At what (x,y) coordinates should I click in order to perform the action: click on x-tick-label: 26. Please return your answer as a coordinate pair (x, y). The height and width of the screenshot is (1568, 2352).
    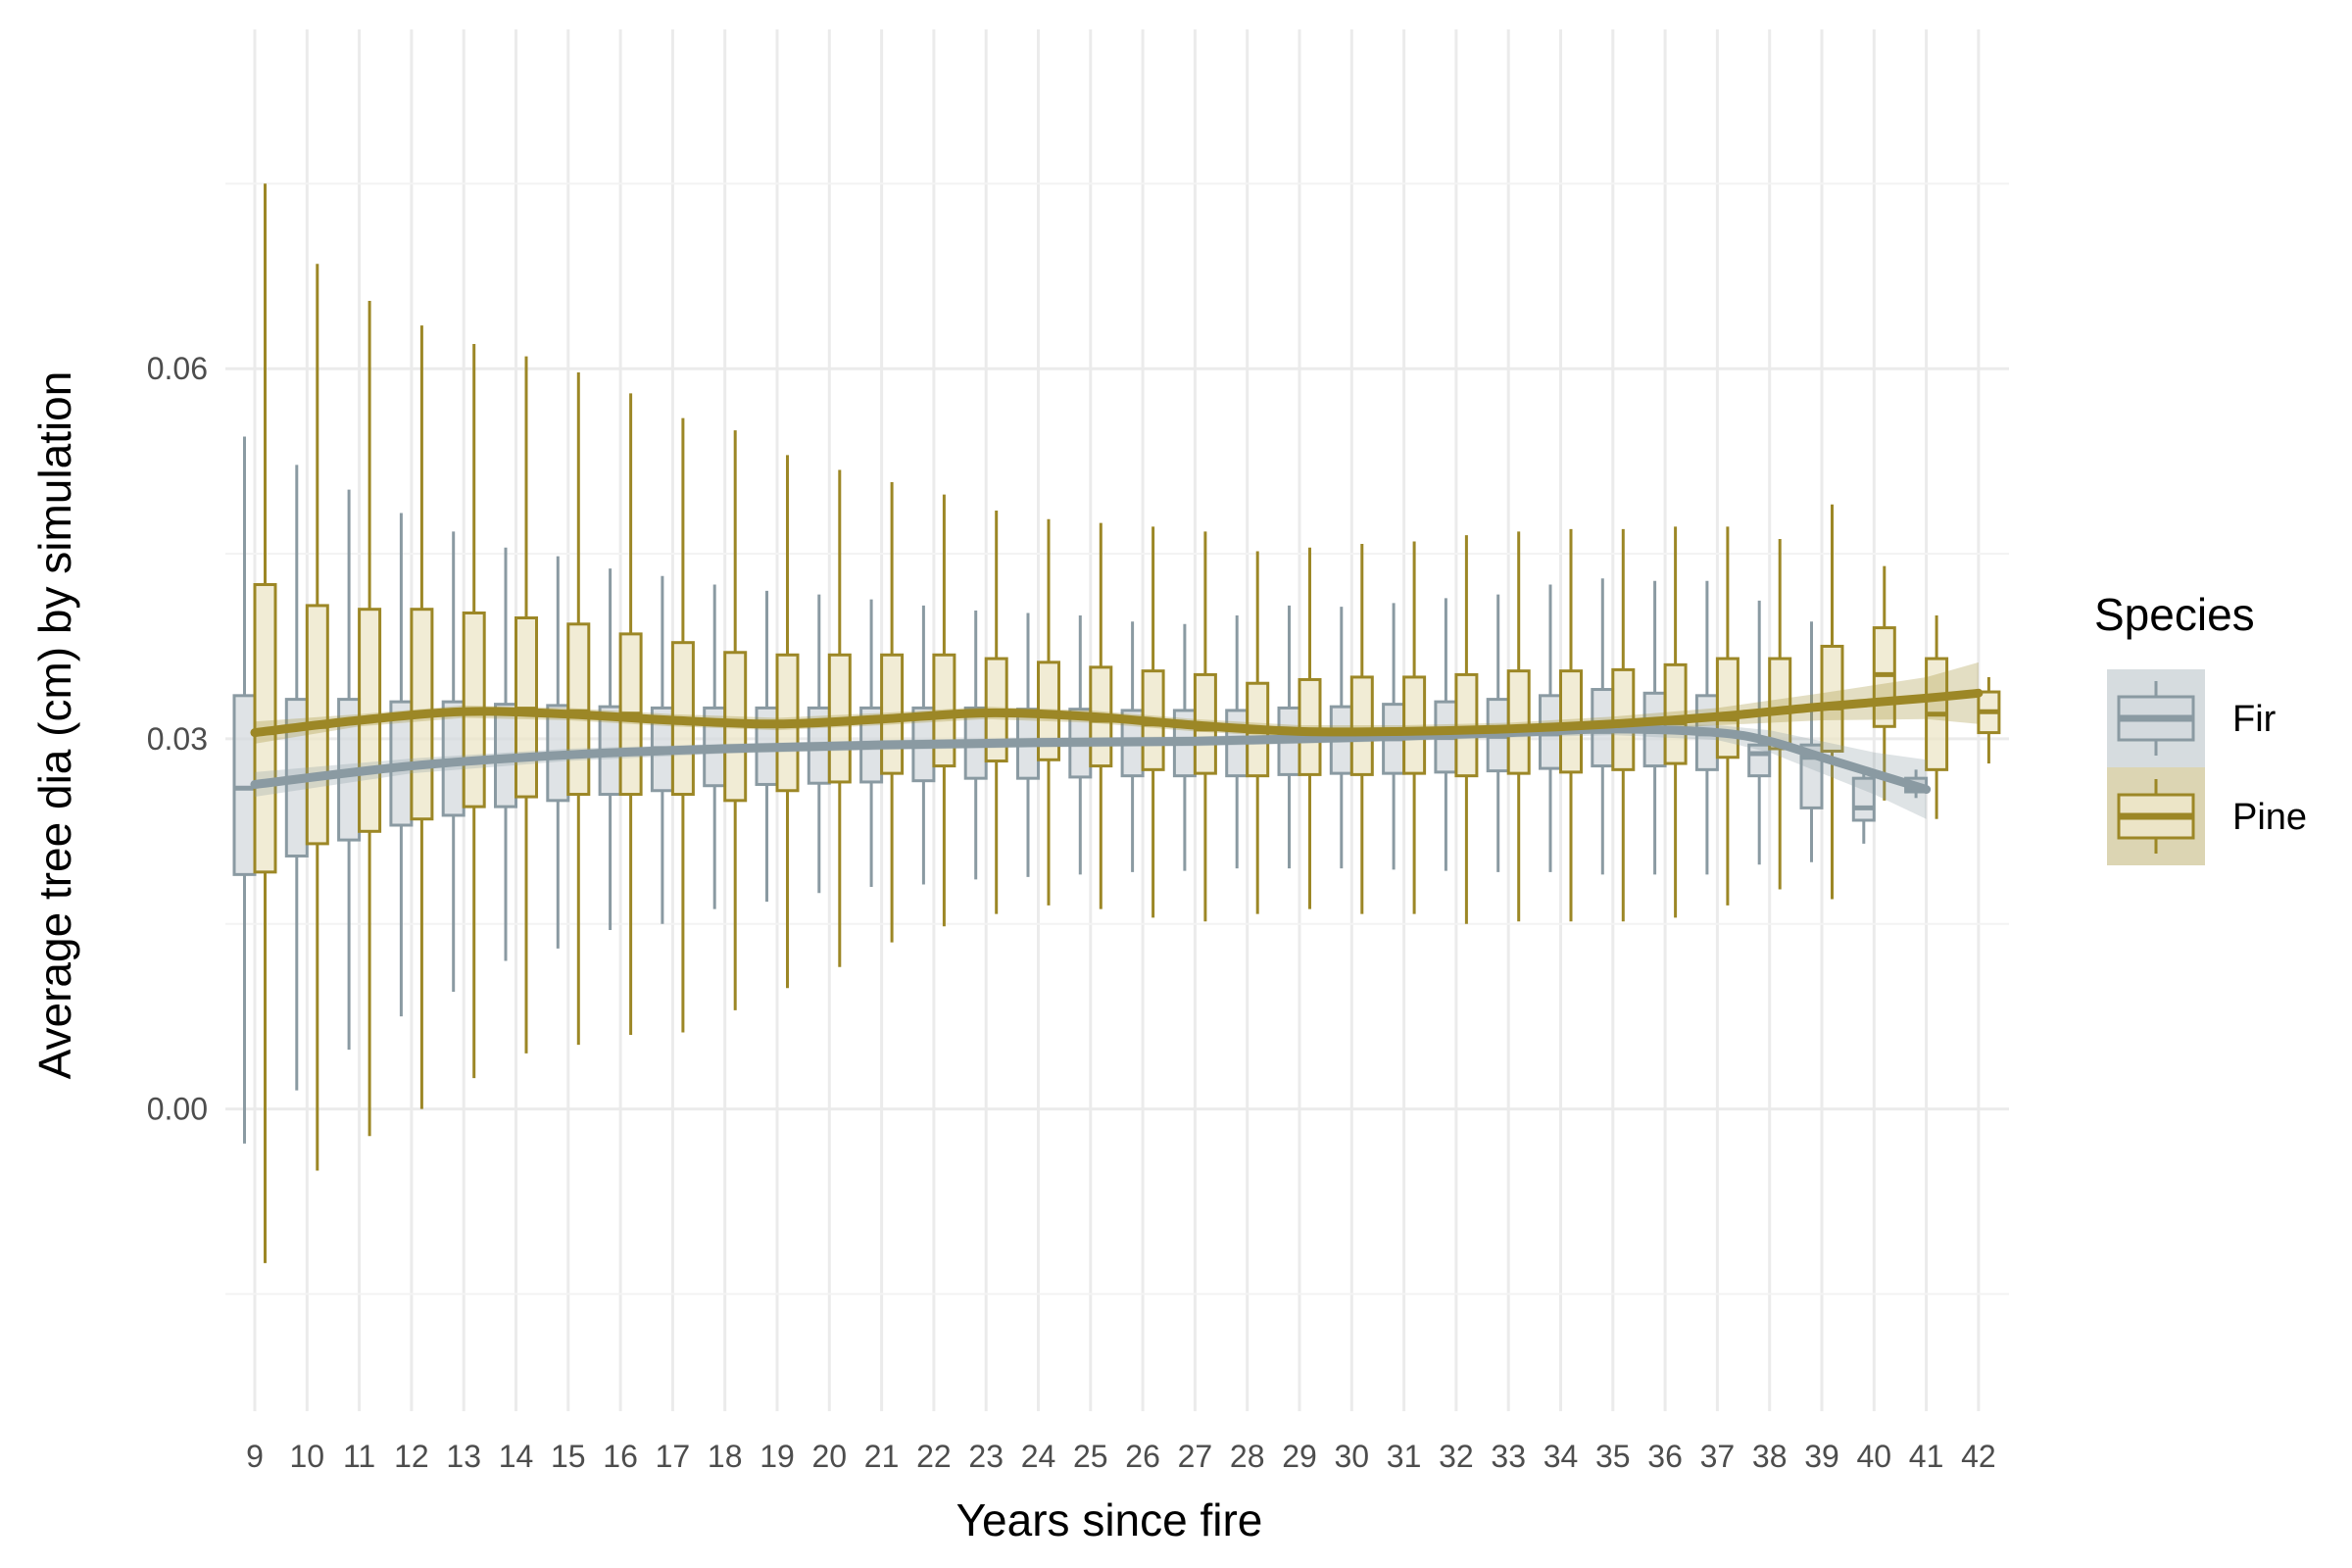
    Looking at the image, I should click on (1142, 1456).